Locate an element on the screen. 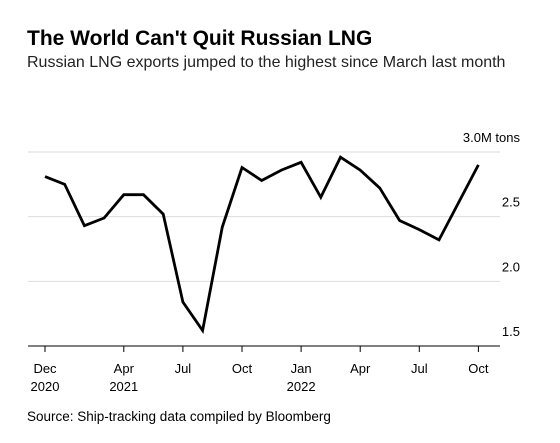  y-tick-label: 3.0M tons is located at coordinates (492, 137).